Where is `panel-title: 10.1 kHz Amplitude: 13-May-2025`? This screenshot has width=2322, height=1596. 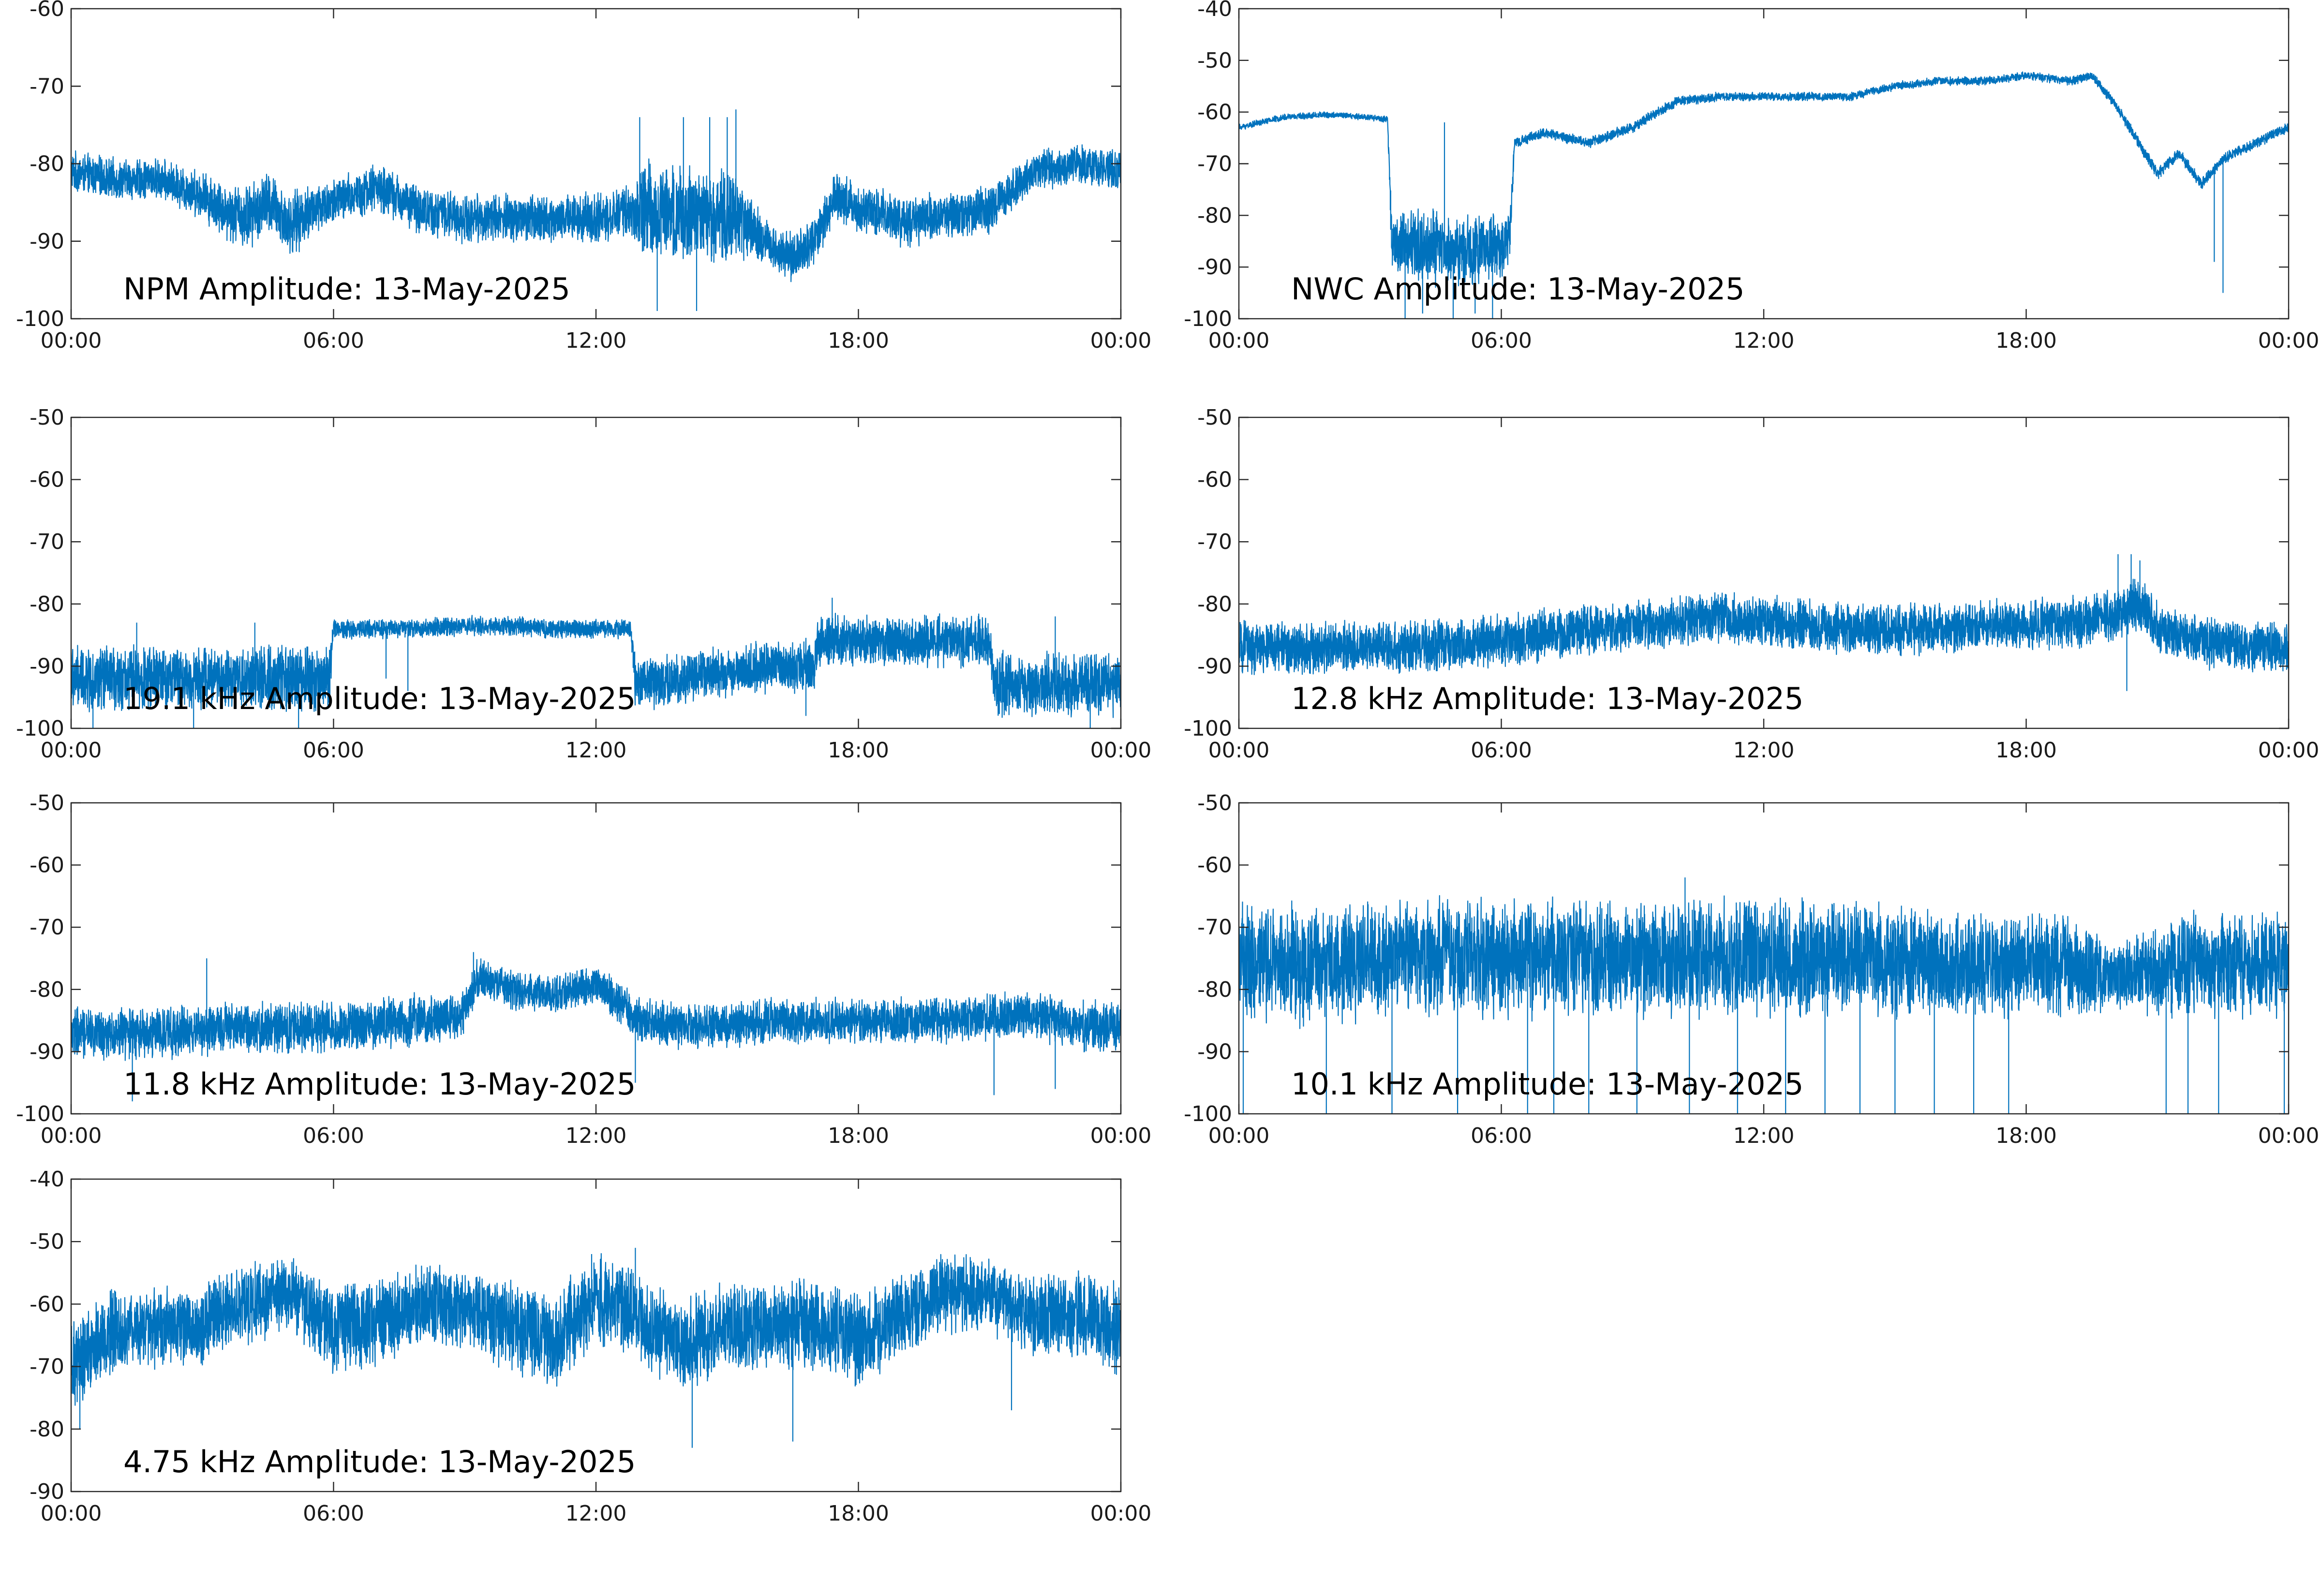
panel-title: 10.1 kHz Amplitude: 13-May-2025 is located at coordinates (1547, 1084).